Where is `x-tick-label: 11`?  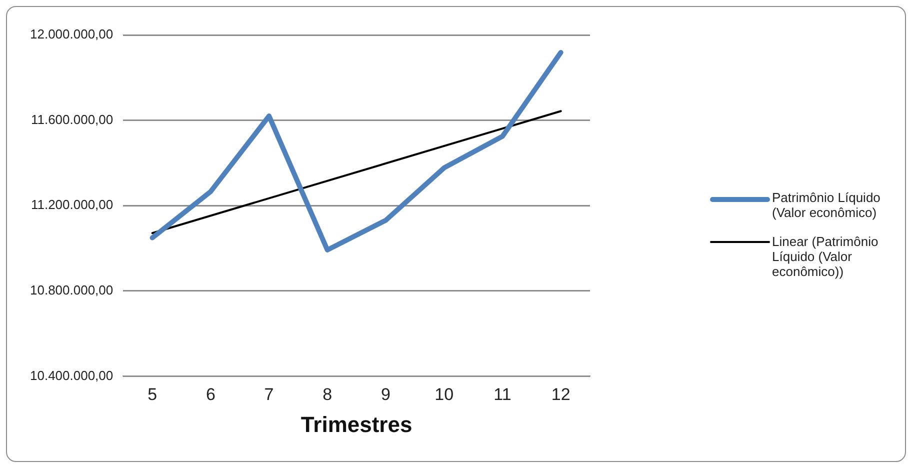
x-tick-label: 11 is located at coordinates (503, 394).